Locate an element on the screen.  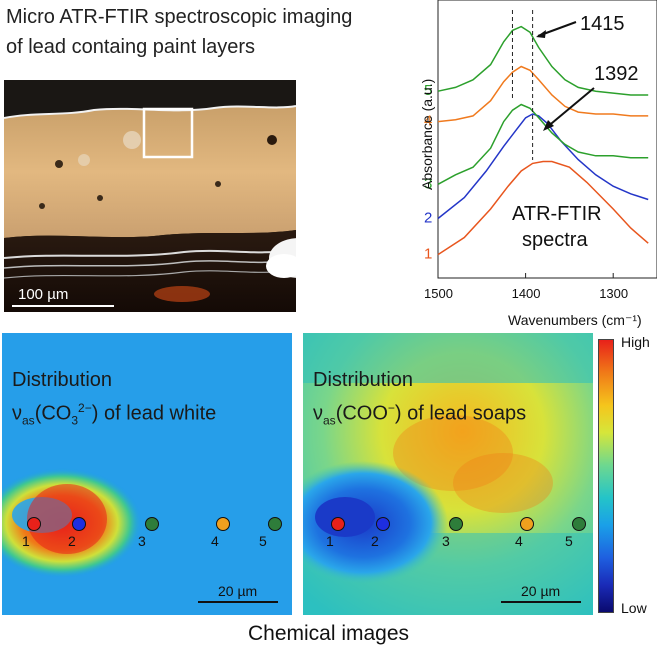
point-4-marker is located at coordinates (223, 524).